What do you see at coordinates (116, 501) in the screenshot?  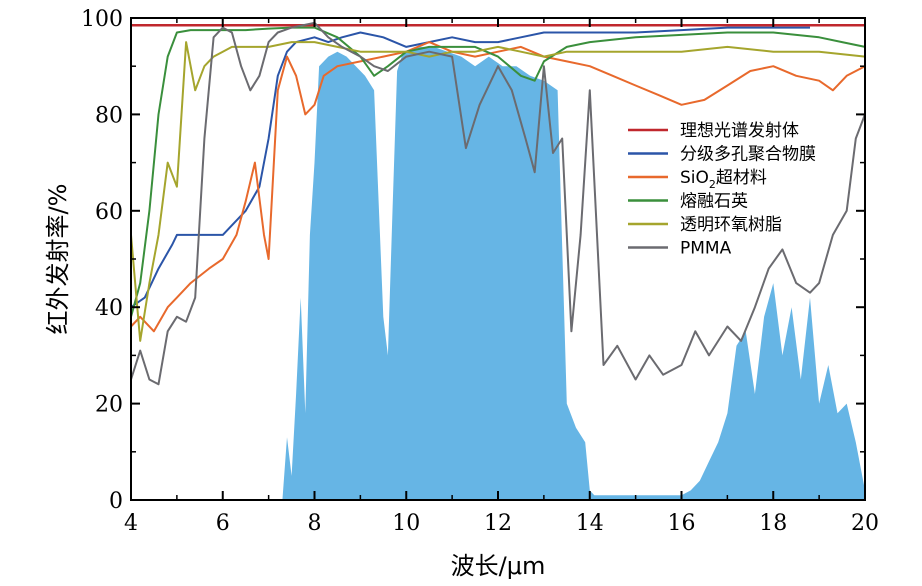 I see `y-tick-label: 0` at bounding box center [116, 501].